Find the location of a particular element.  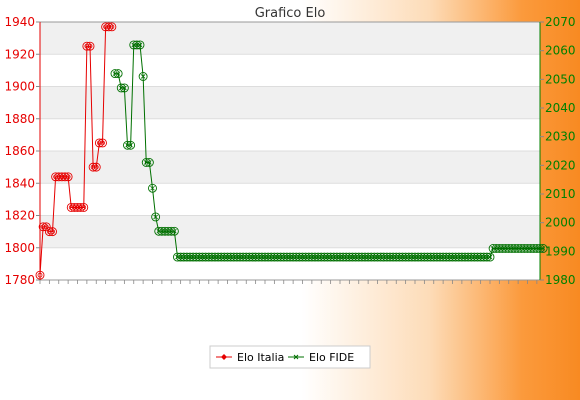

left-tick-label: 1860 is located at coordinates (19, 151).